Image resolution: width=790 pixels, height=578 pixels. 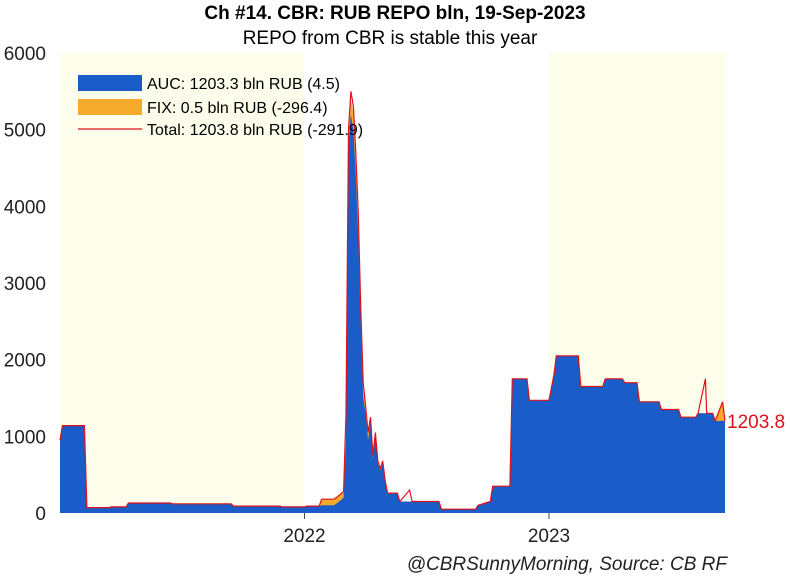 What do you see at coordinates (304, 536) in the screenshot?
I see `x-tick-label-2022: 2022` at bounding box center [304, 536].